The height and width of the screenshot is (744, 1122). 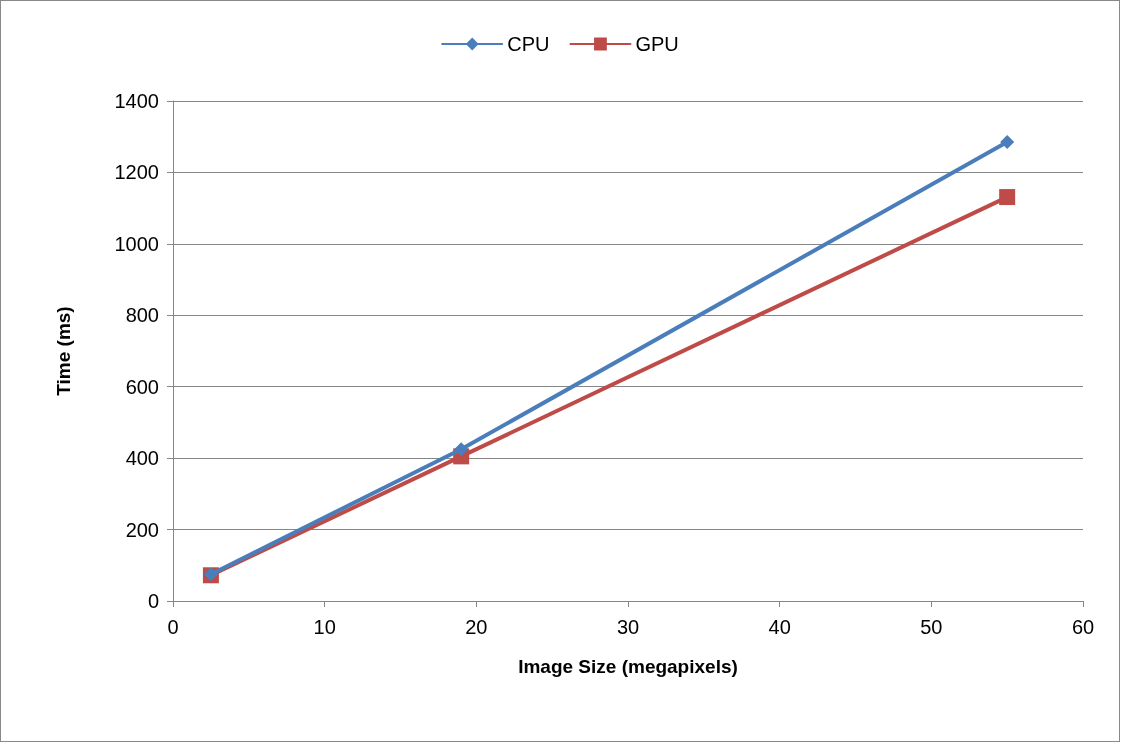 I want to click on x-axis-title: Image Size (megapixels), so click(x=628, y=666).